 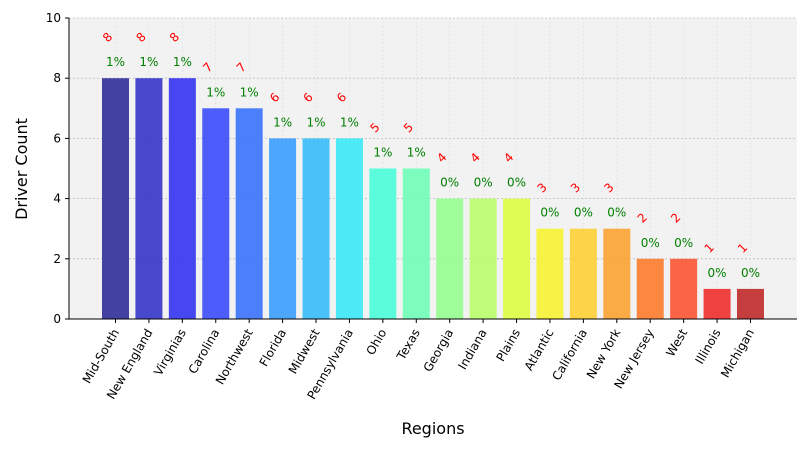 What do you see at coordinates (304, 351) in the screenshot?
I see `x-tick-label: Midwest` at bounding box center [304, 351].